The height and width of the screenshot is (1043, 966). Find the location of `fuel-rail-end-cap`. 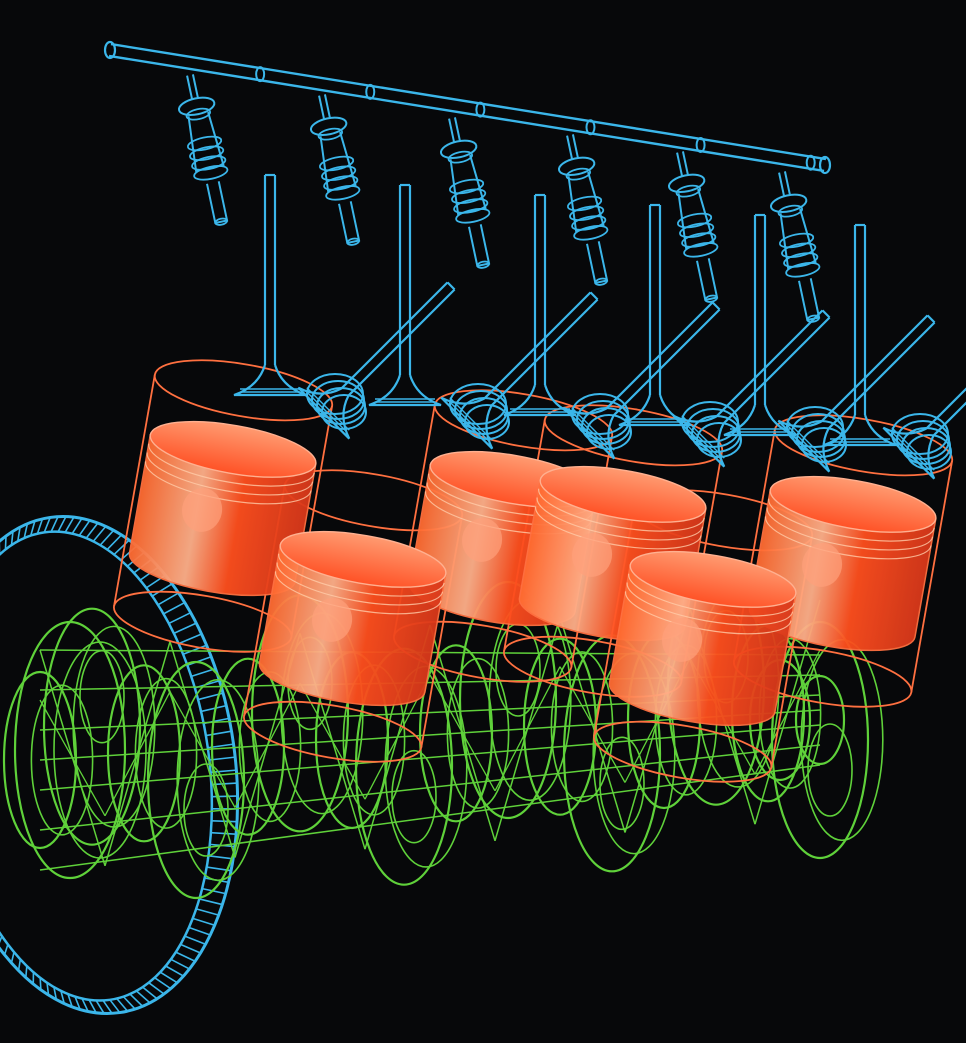

fuel-rail-end-cap is located at coordinates (825, 165).